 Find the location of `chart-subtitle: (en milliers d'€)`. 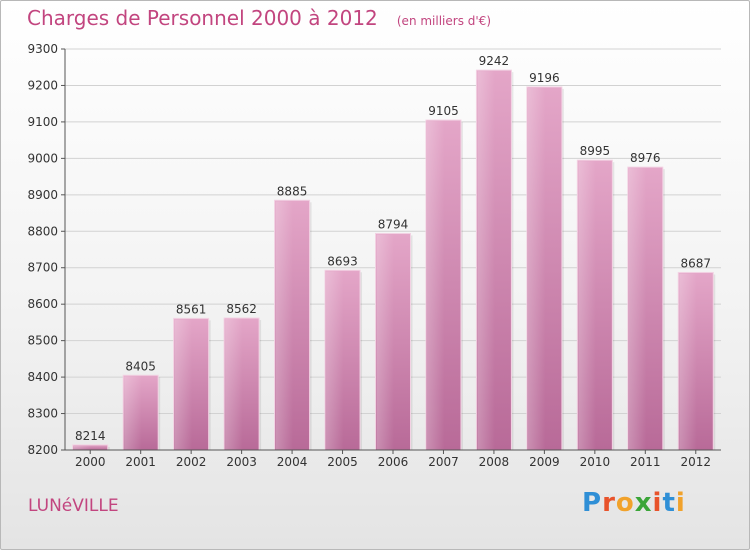

chart-subtitle: (en milliers d'€) is located at coordinates (443, 21).